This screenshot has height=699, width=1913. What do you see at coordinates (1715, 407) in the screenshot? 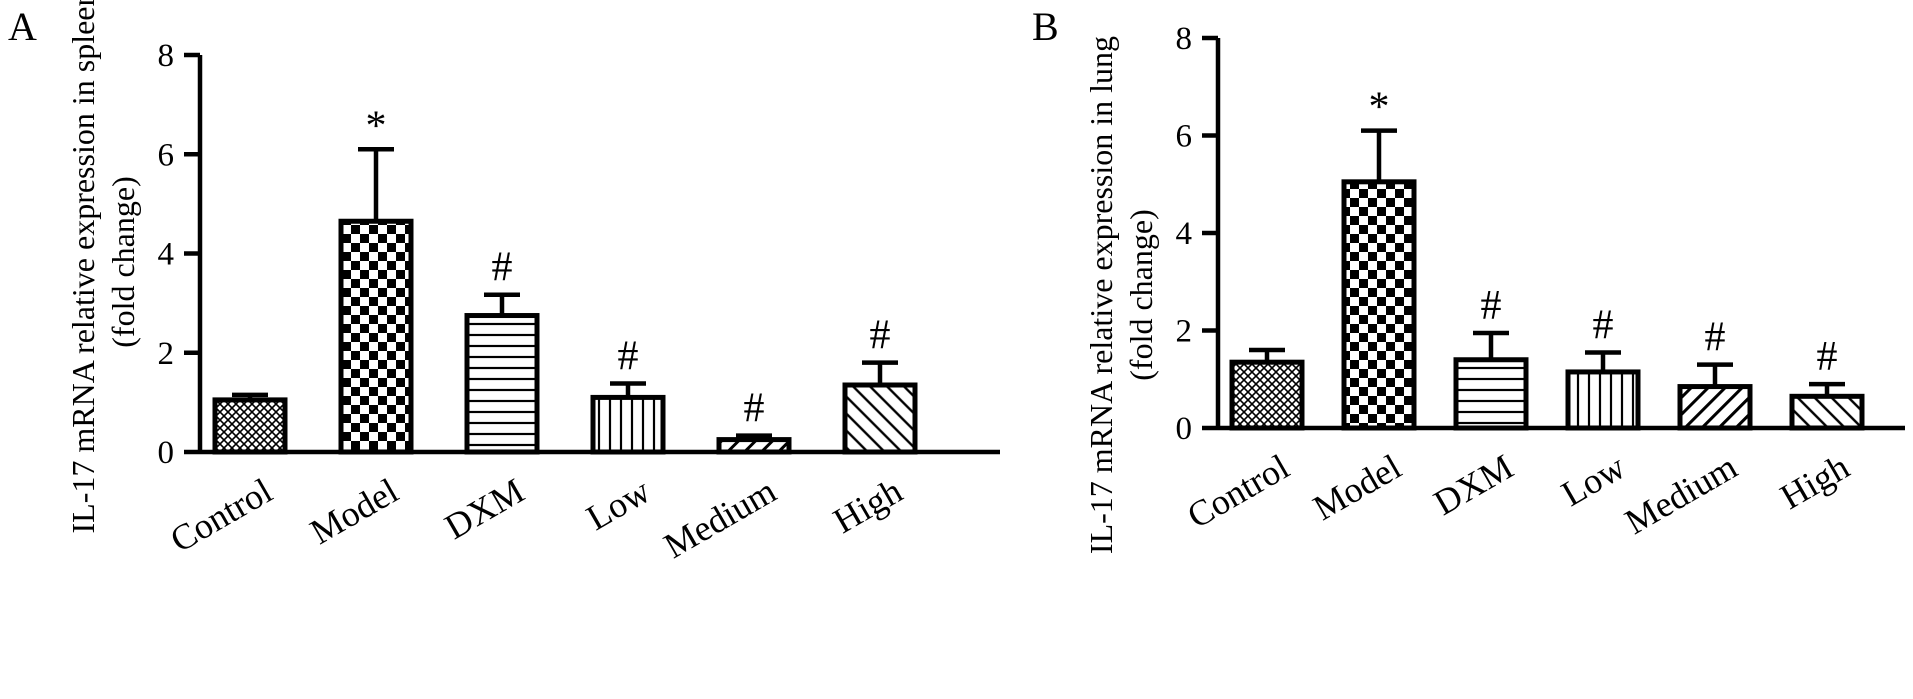
I see `bar-medium` at bounding box center [1715, 407].